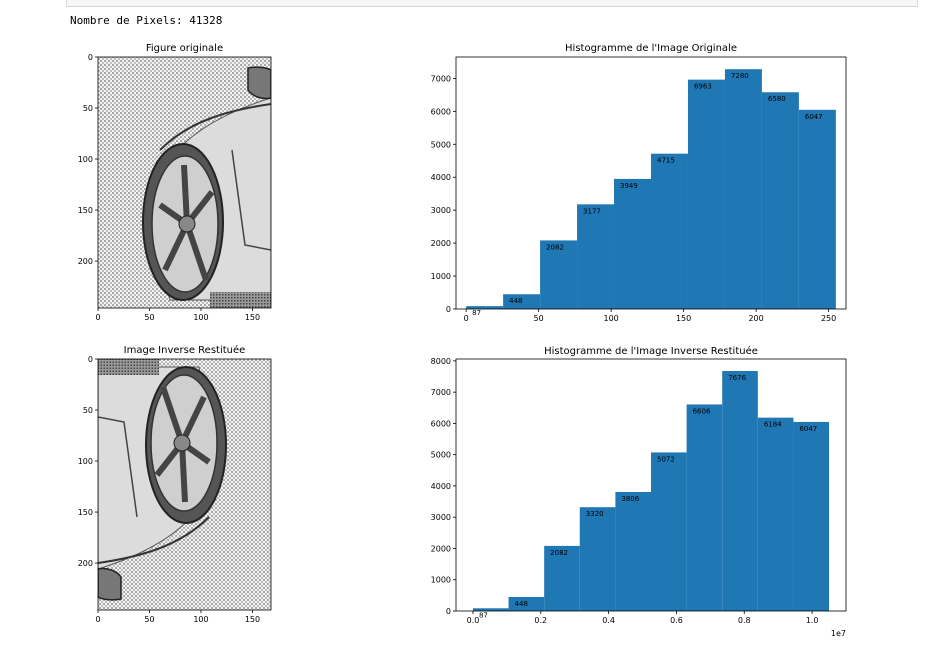 This screenshot has height=657, width=936. What do you see at coordinates (608, 620) in the screenshot?
I see `x-tick-label: 0.4` at bounding box center [608, 620].